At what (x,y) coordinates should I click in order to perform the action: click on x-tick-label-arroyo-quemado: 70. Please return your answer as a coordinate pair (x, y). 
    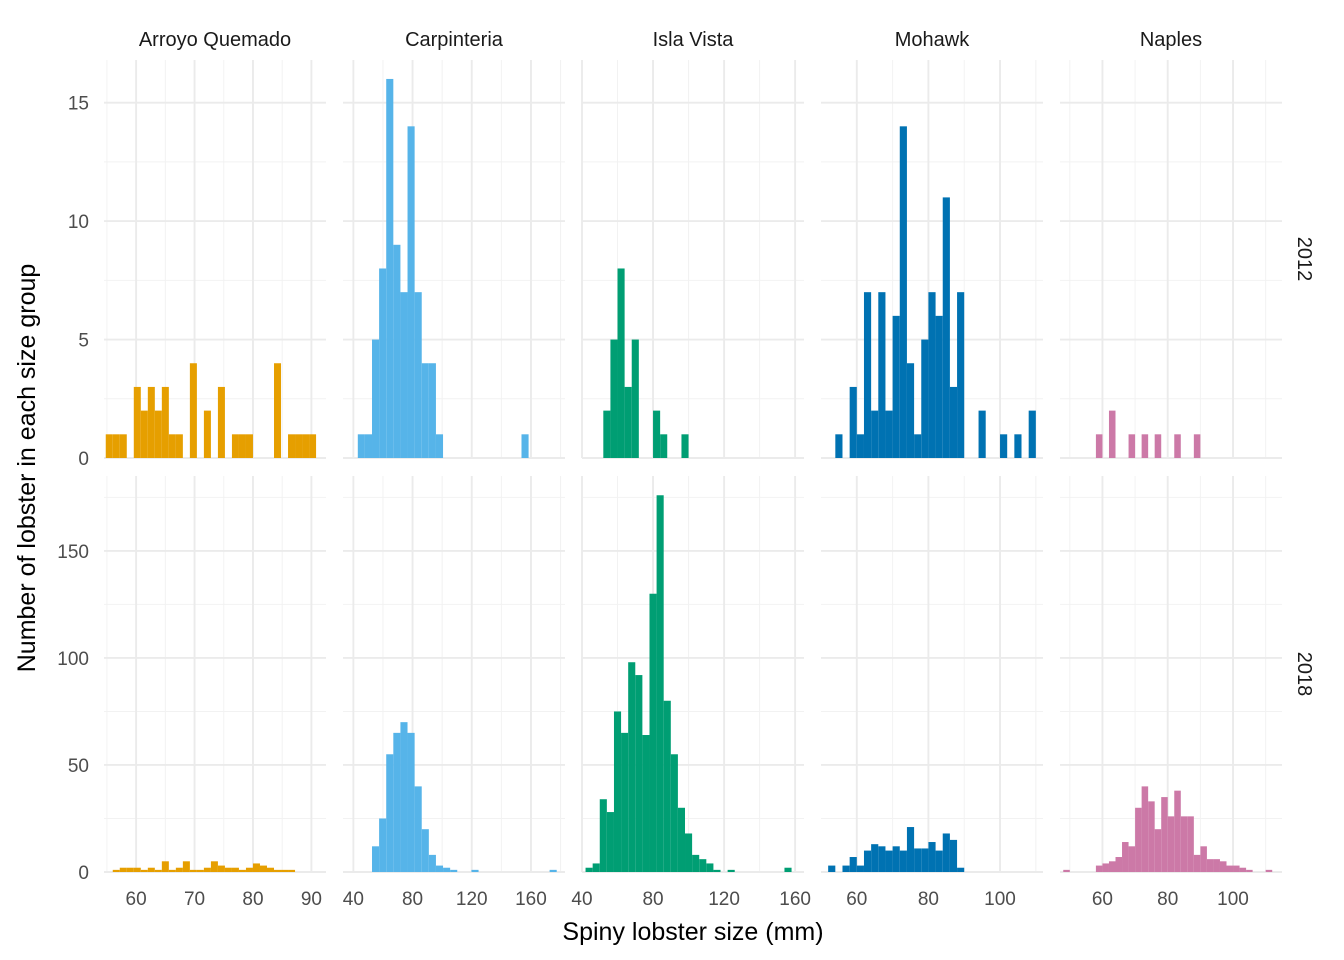
    Looking at the image, I should click on (194, 899).